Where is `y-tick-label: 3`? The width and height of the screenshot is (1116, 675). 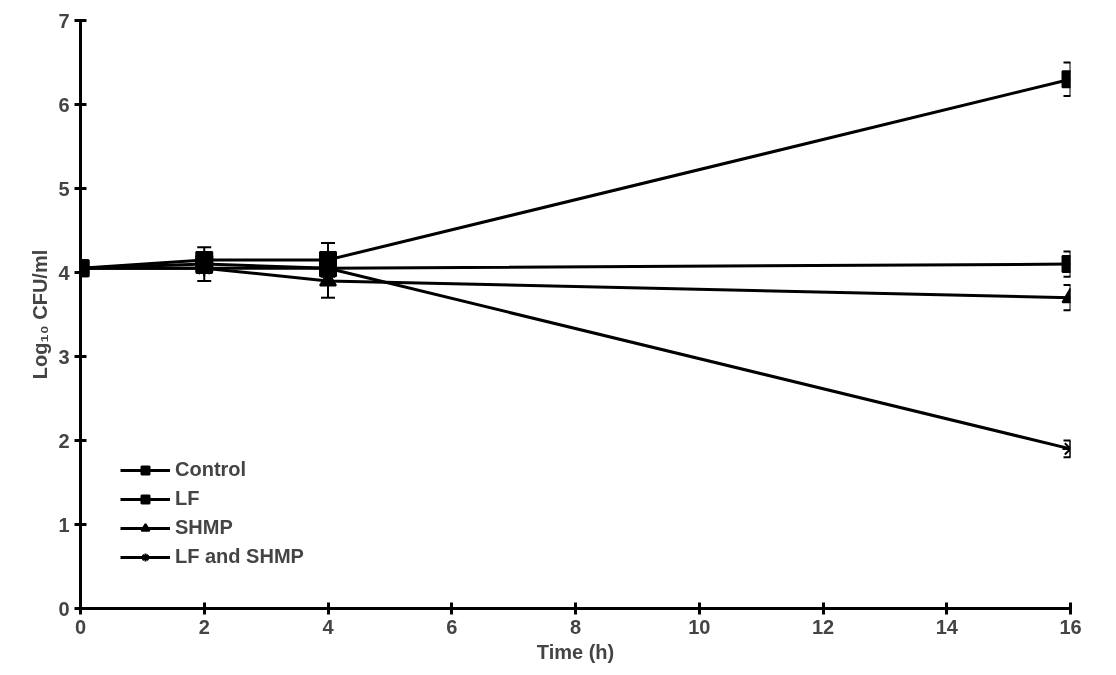 y-tick-label: 3 is located at coordinates (64, 356).